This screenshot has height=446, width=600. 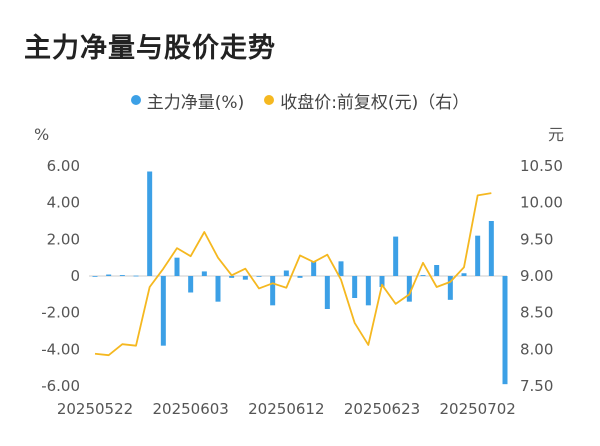 I want to click on left-axis-unit: %, so click(x=41, y=134).